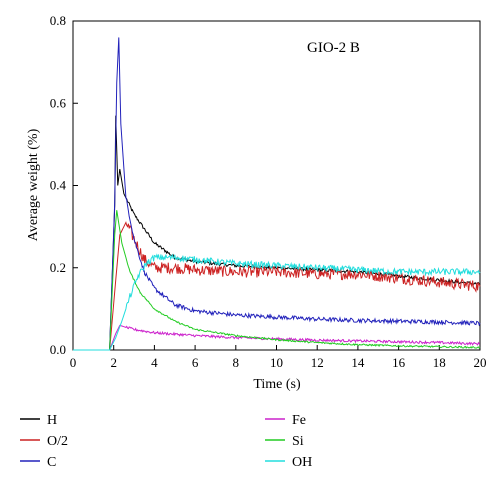 This screenshot has height=487, width=500. I want to click on x-tick-label: 4, so click(154, 362).